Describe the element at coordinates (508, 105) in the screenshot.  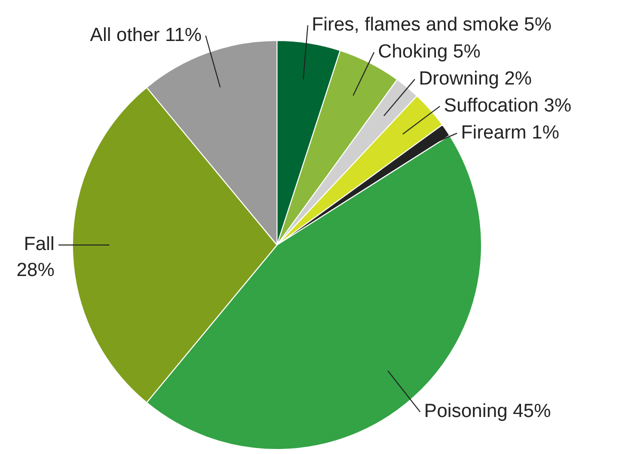
I see `slice-label: Suffocation 3%` at that location.